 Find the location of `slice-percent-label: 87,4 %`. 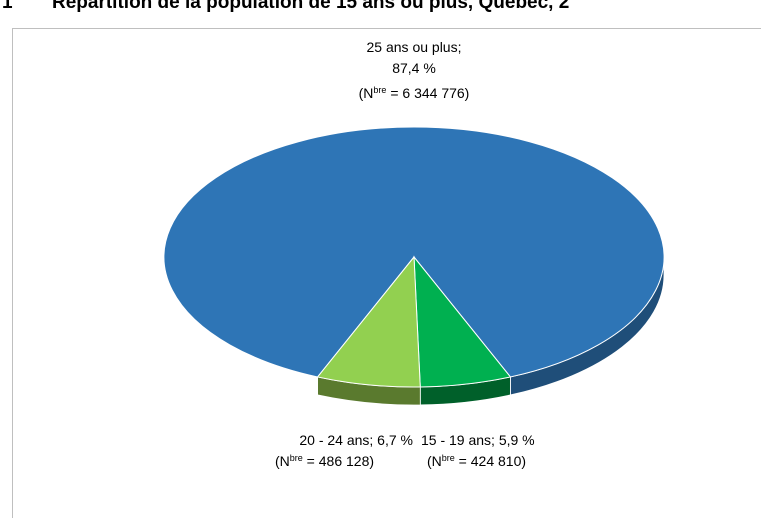

slice-percent-label: 87,4 % is located at coordinates (414, 68).